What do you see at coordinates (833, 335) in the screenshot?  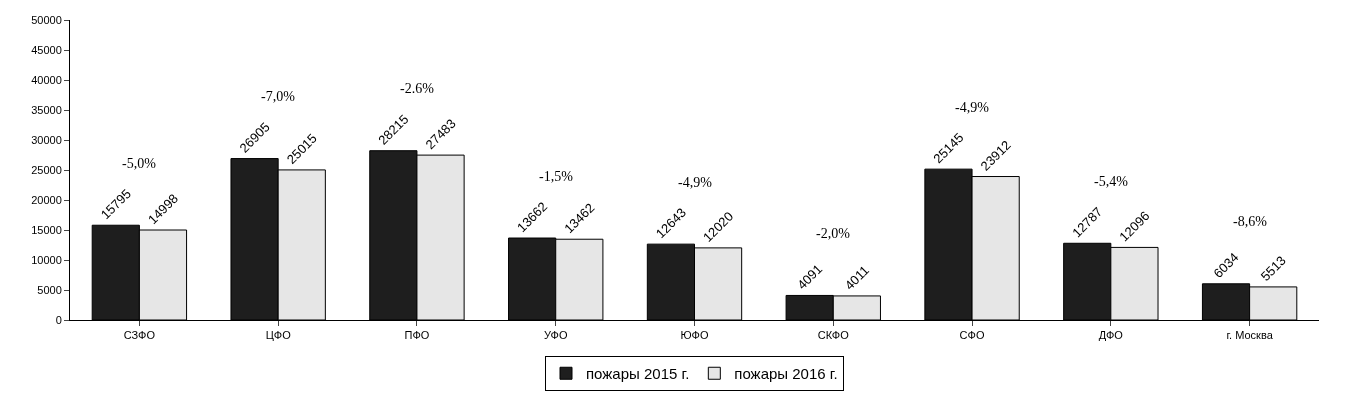 I see `x-tick-label: СКФО` at bounding box center [833, 335].